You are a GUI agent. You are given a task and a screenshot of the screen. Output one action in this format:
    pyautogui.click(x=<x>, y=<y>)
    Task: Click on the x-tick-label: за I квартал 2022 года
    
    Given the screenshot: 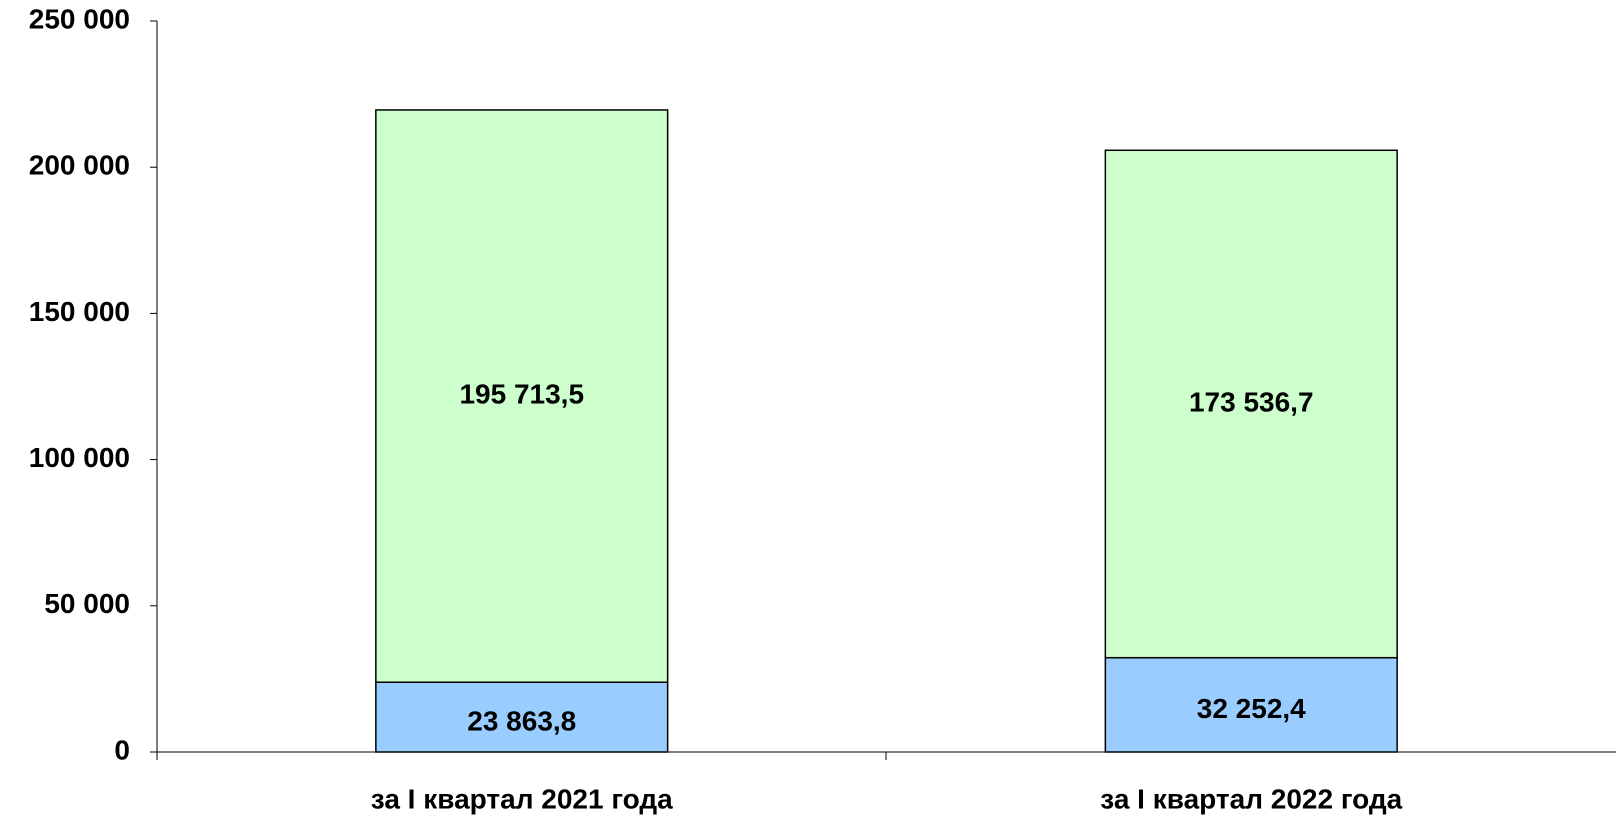 What is the action you would take?
    pyautogui.click(x=1251, y=798)
    